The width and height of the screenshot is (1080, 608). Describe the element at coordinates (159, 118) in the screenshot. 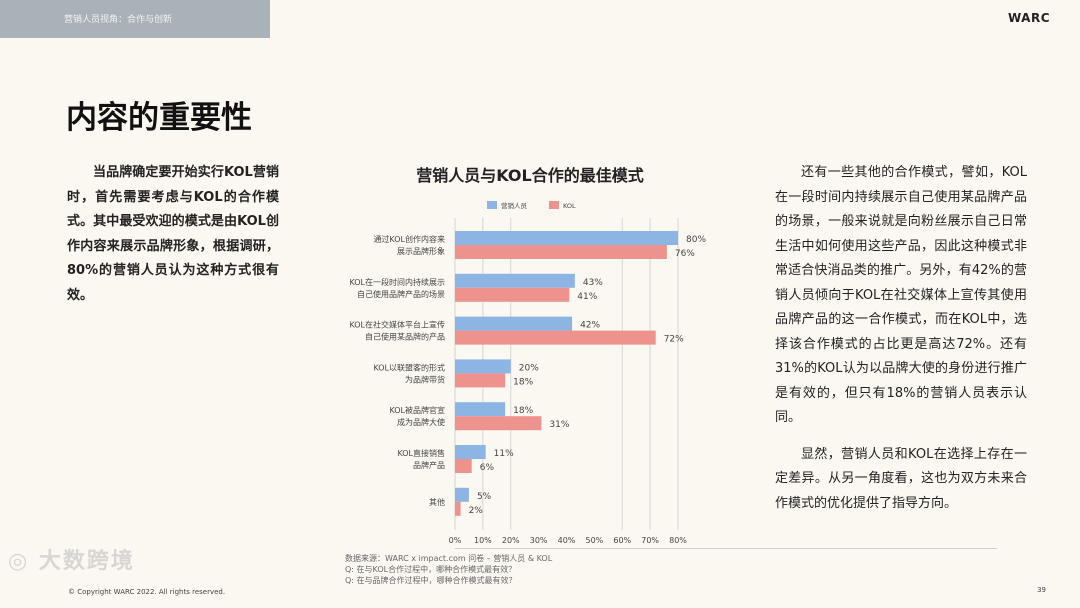

I see `page-title: 内容的重要性` at that location.